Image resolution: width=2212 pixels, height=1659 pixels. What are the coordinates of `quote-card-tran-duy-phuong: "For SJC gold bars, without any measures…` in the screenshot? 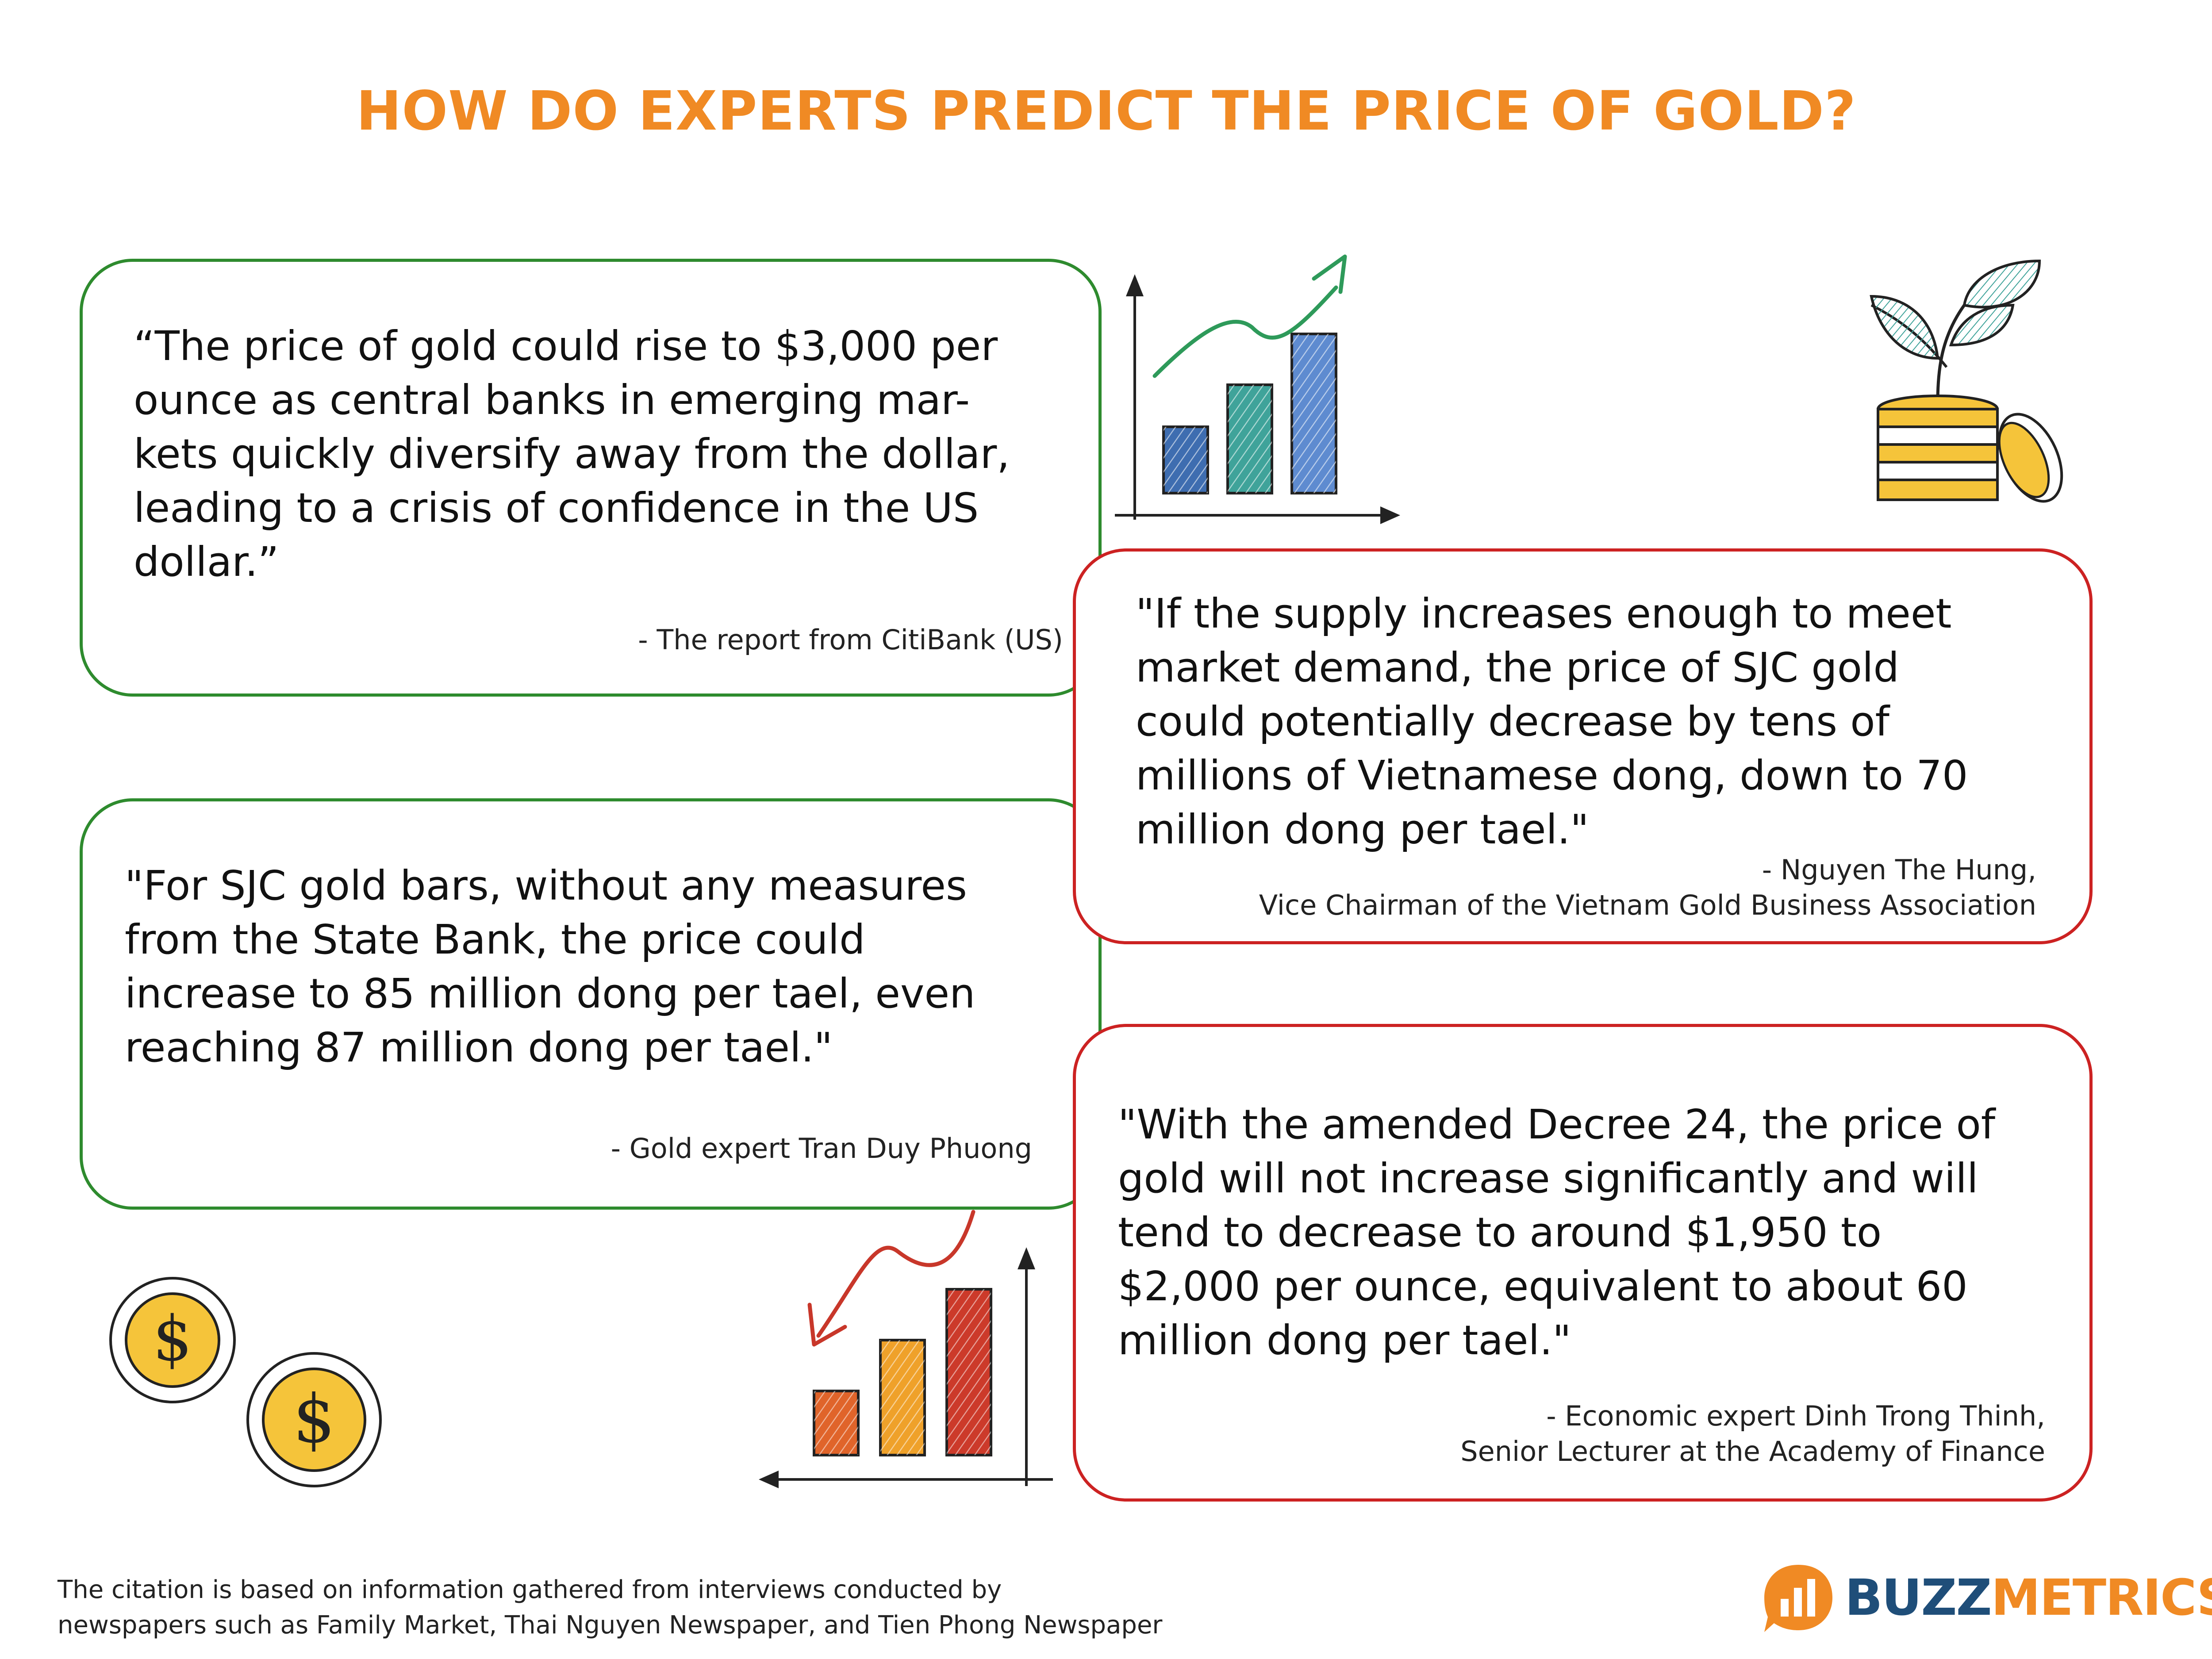 It's located at (591, 1004).